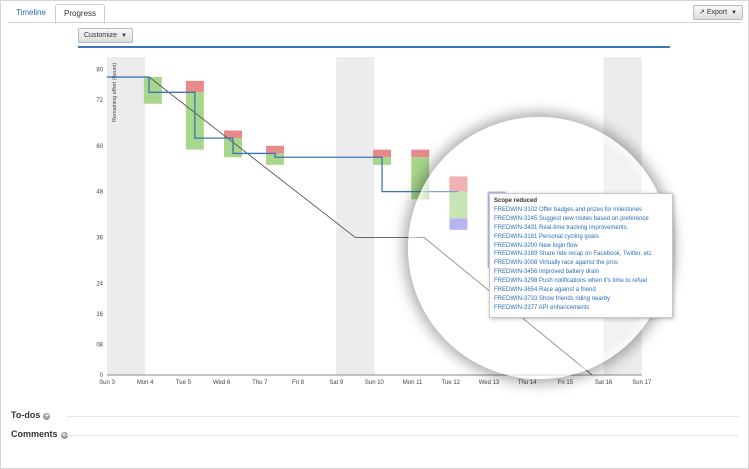 Image resolution: width=749 pixels, height=469 pixels. What do you see at coordinates (222, 383) in the screenshot?
I see `x-tick-label: Wed 6` at bounding box center [222, 383].